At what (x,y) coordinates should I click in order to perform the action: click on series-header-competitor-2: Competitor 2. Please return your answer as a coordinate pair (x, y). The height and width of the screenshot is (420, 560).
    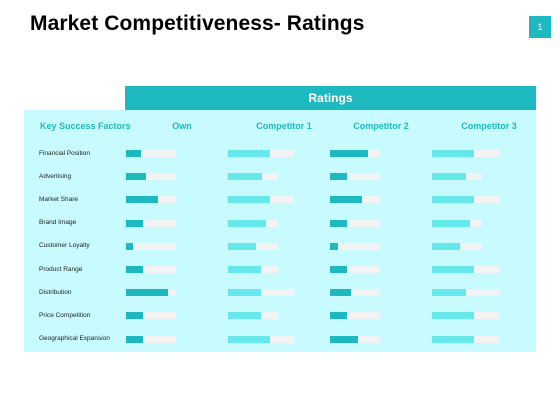
    Looking at the image, I should click on (381, 126).